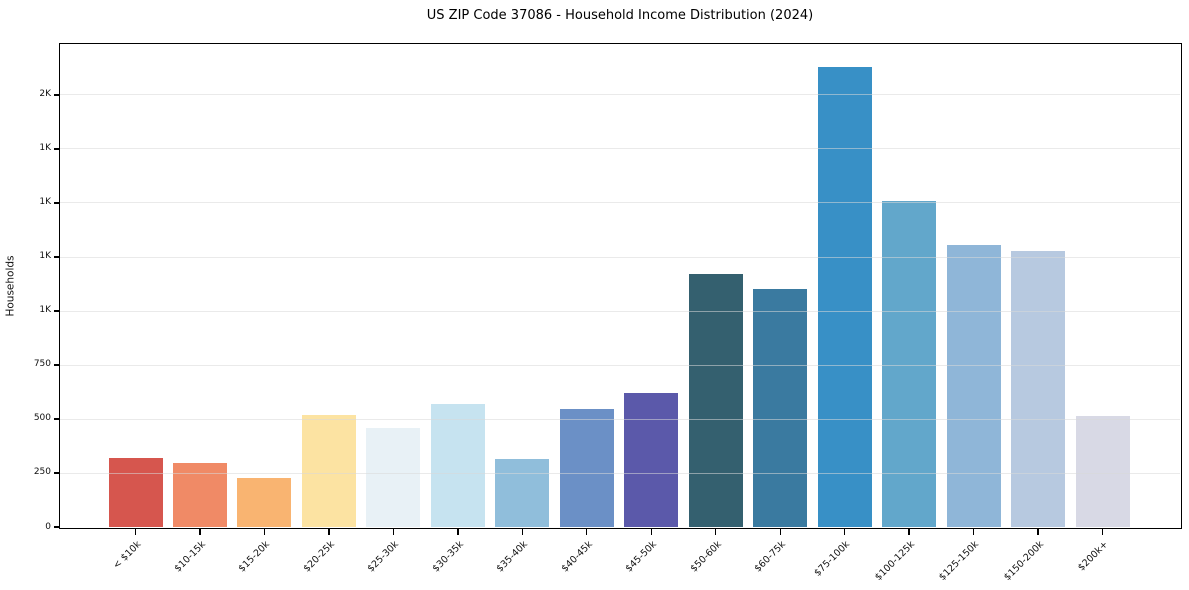 This screenshot has width=1189, height=590. What do you see at coordinates (1093, 556) in the screenshot?
I see `x-tick-label: $200k+` at bounding box center [1093, 556].